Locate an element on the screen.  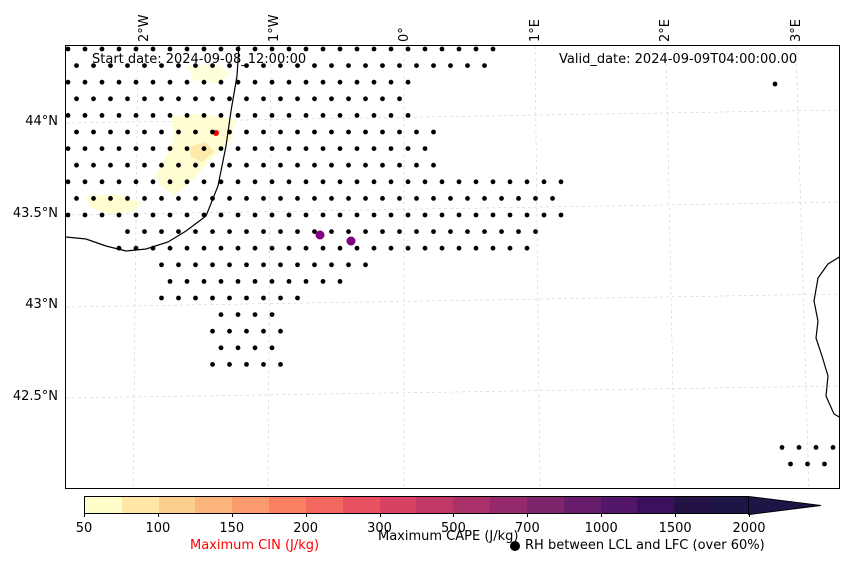
colorbar-segment is located at coordinates (251, 505).